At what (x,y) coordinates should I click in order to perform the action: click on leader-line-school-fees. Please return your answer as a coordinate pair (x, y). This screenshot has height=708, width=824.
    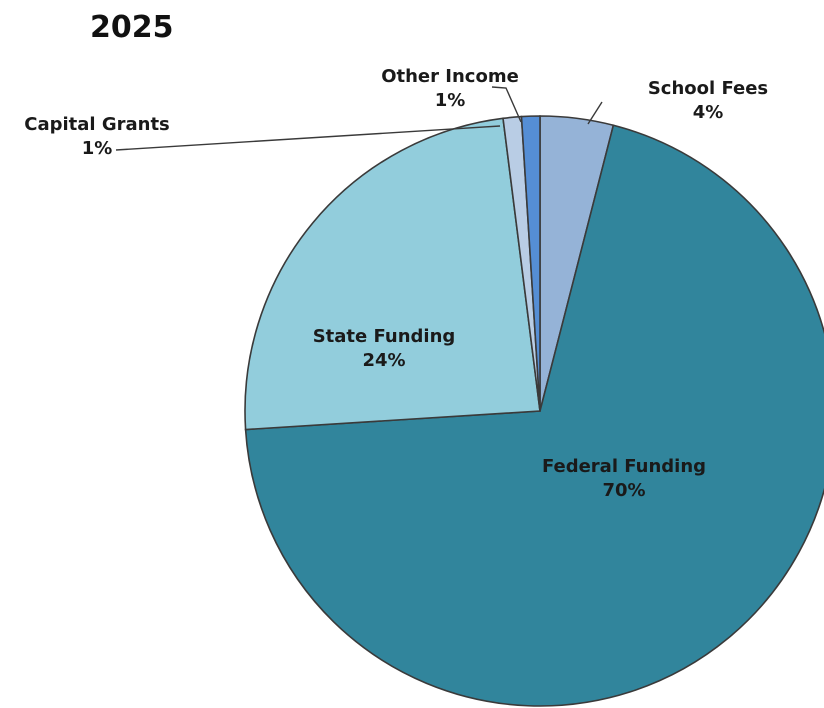
    Looking at the image, I should click on (595, 113).